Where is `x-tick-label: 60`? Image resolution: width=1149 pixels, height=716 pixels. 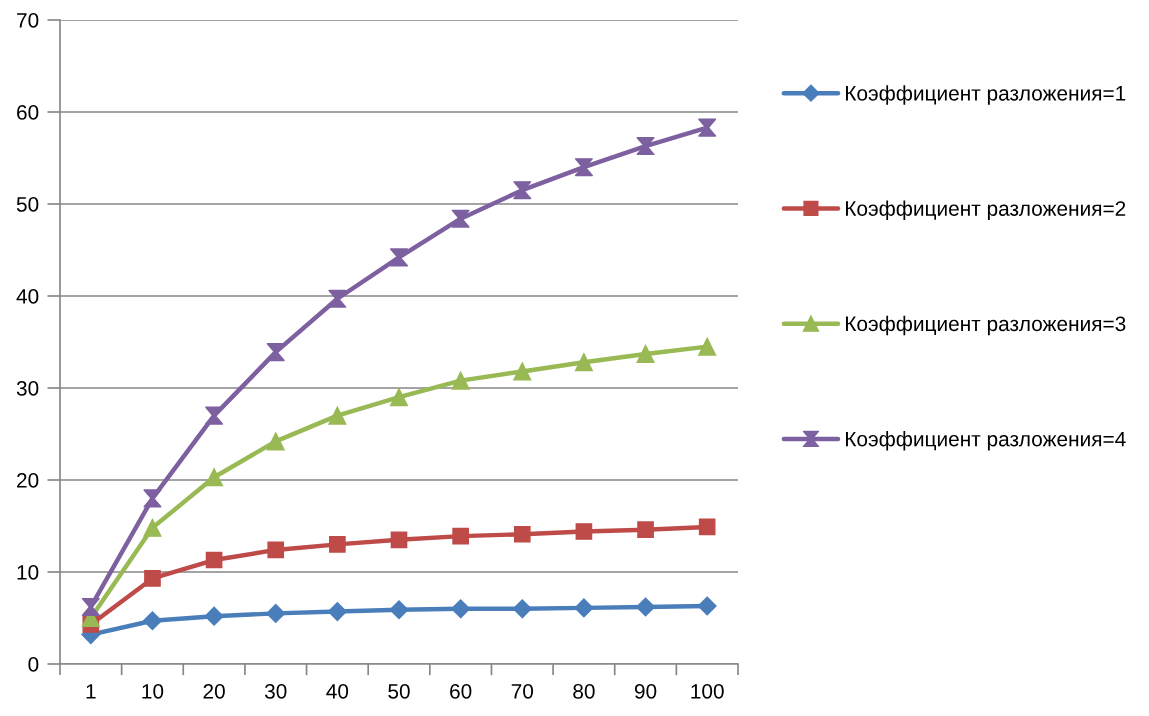
x-tick-label: 60 is located at coordinates (461, 691).